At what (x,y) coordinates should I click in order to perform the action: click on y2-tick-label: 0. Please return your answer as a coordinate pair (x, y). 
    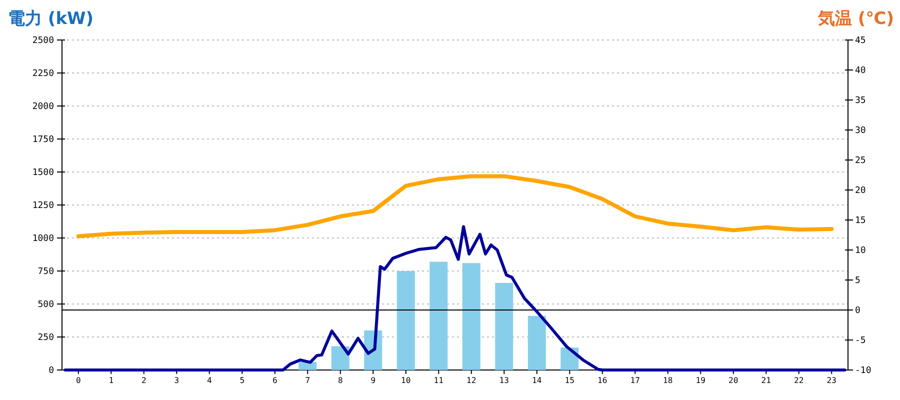
    Looking at the image, I should click on (857, 311).